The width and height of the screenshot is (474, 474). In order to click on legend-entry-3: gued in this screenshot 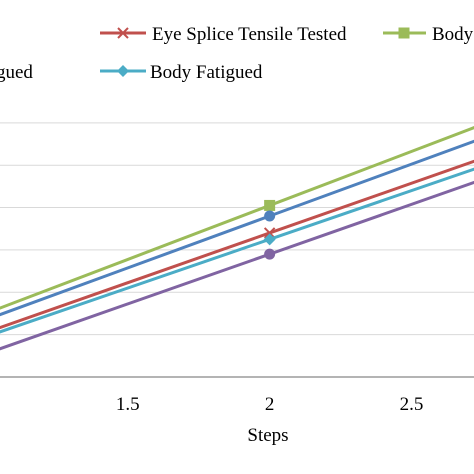, I will do `click(16, 72)`.